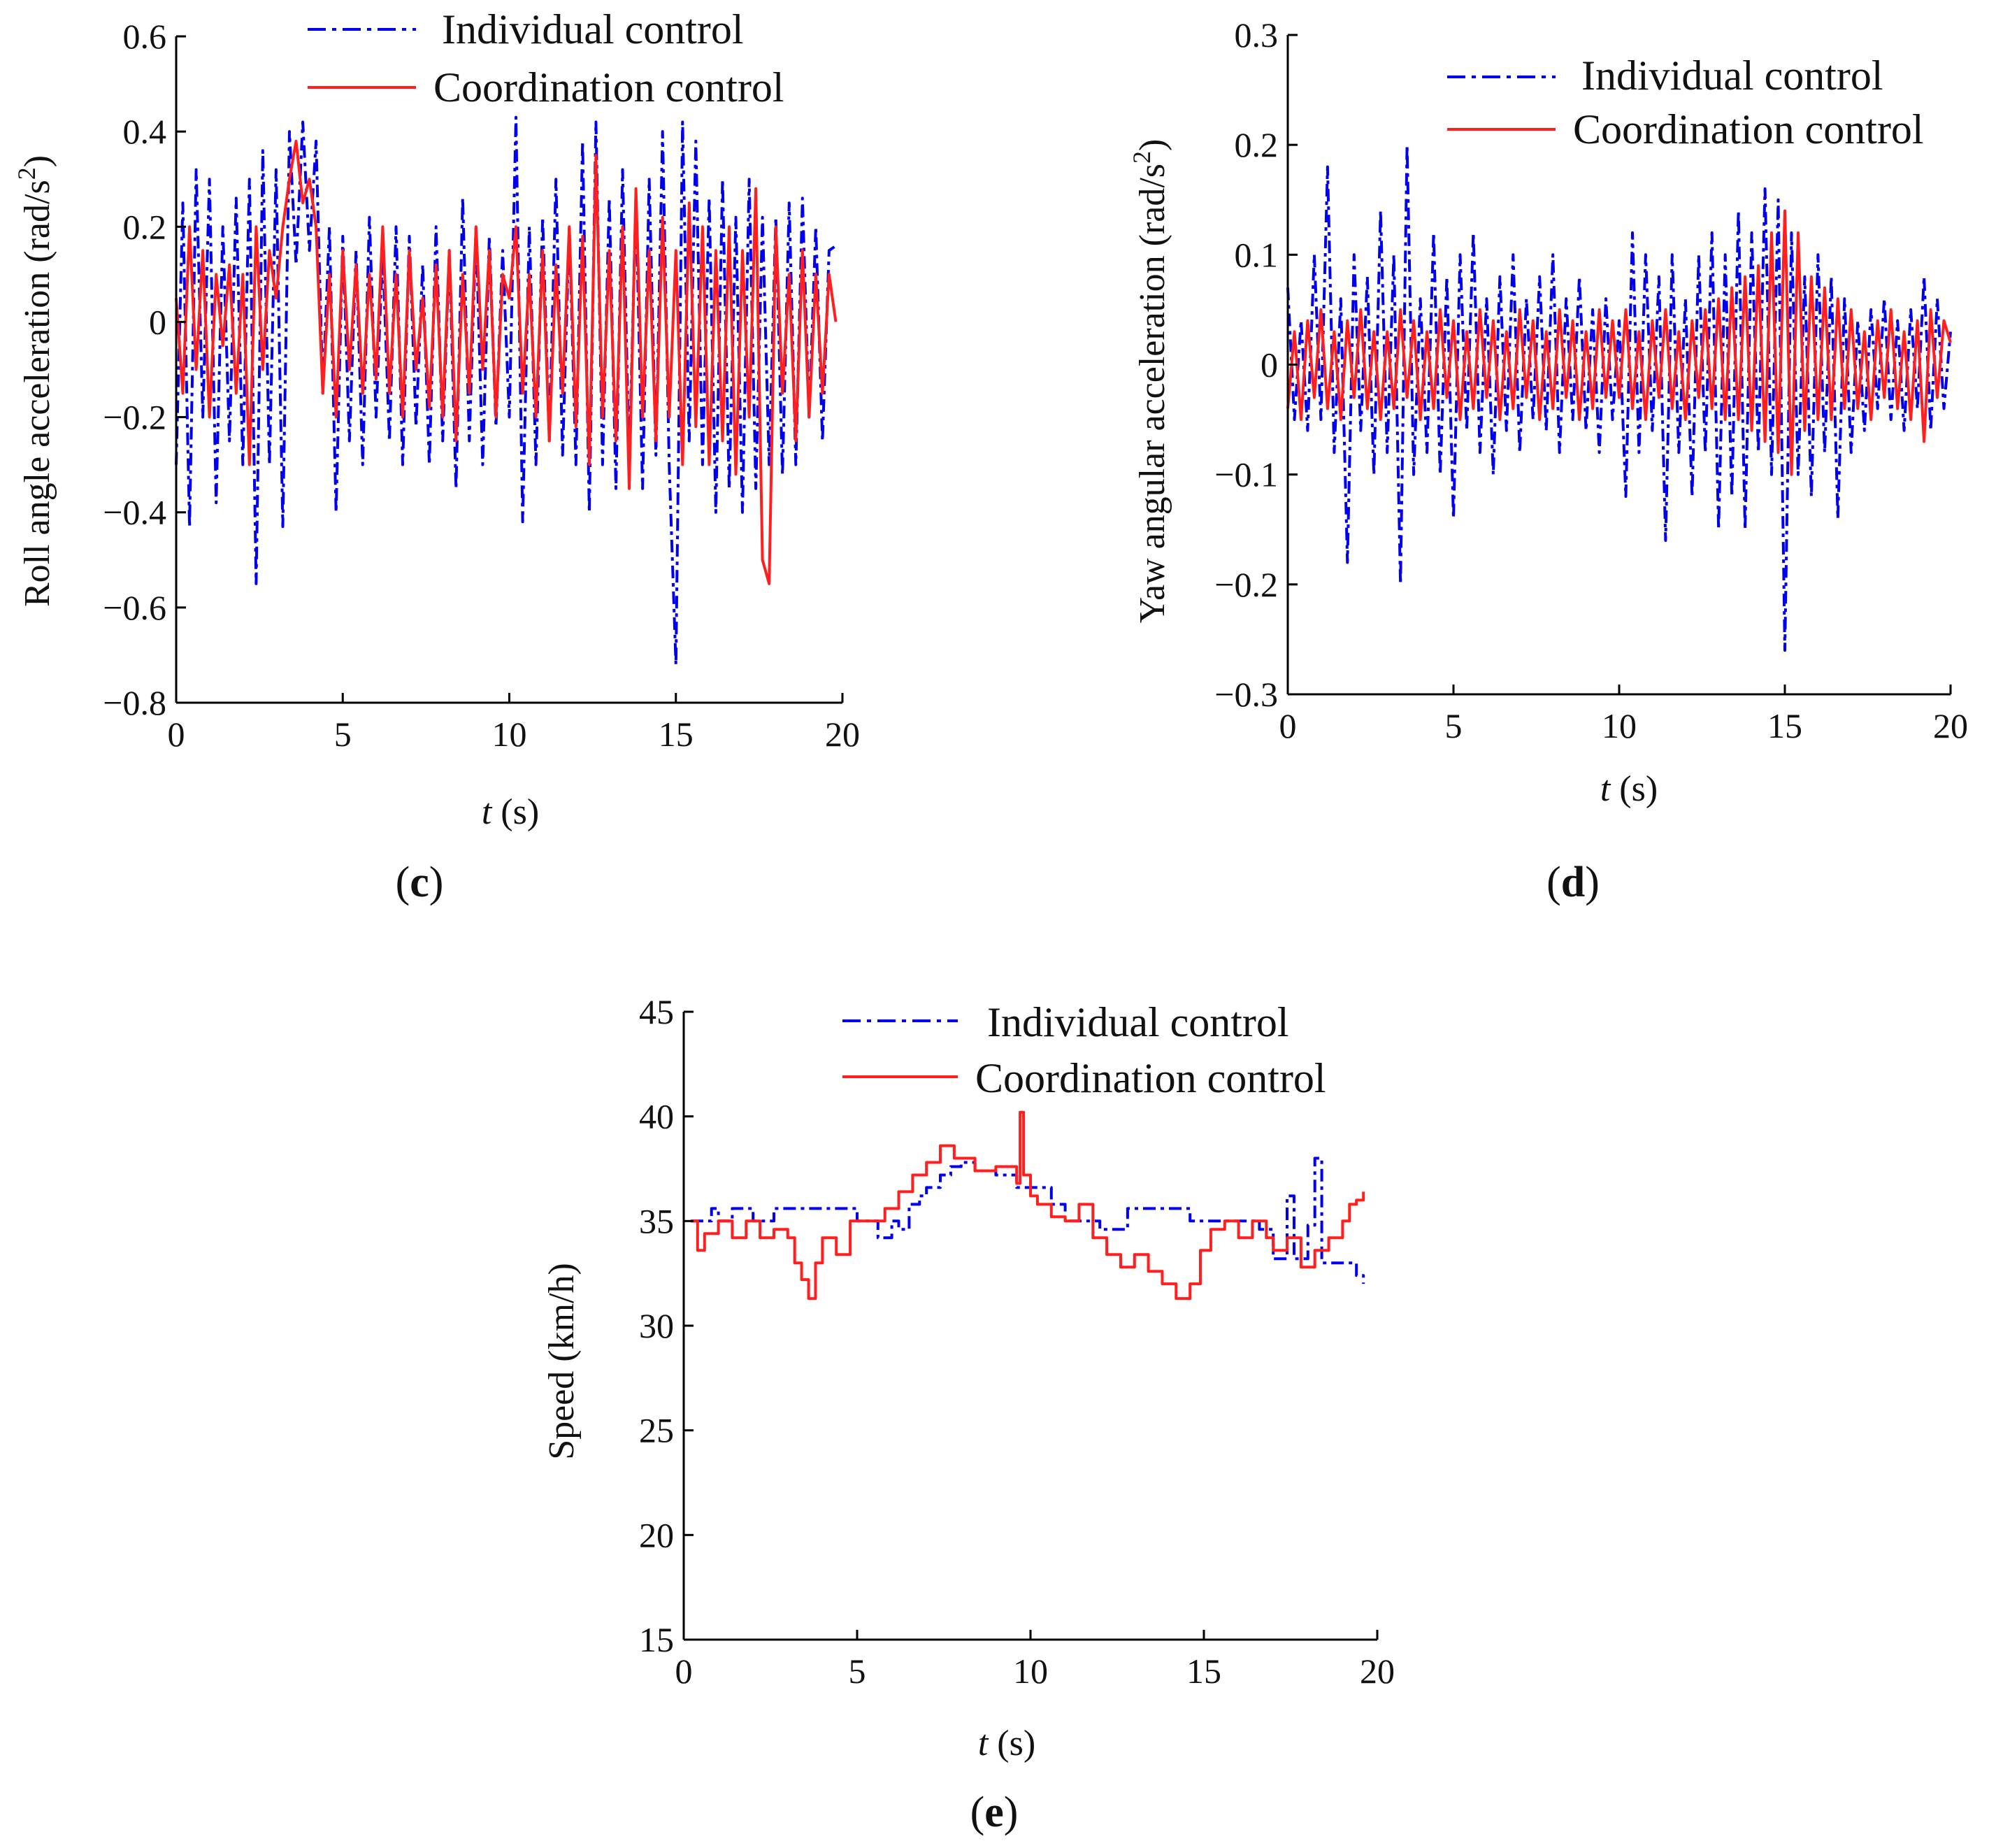 This screenshot has width=1989, height=1848. Describe the element at coordinates (176, 734) in the screenshot. I see `panel-c-x-tick-label: 0` at that location.